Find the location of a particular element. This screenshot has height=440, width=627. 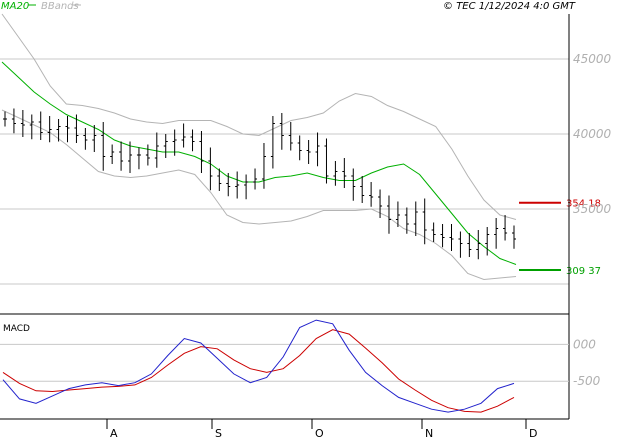

macd-panel-title: MACD is located at coordinates (16, 329).